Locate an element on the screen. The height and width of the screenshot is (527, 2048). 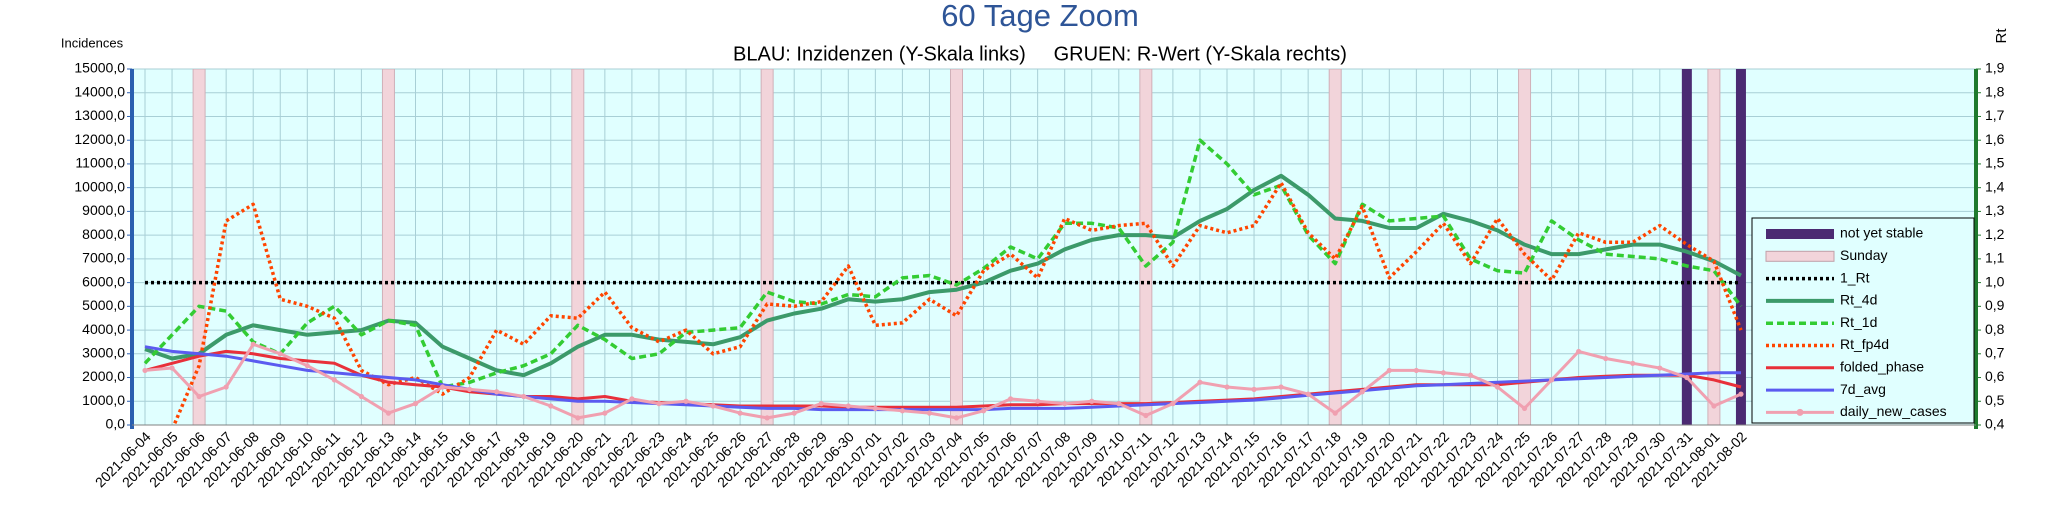
y-tick-label: 1000,0 is located at coordinates (103, 400).